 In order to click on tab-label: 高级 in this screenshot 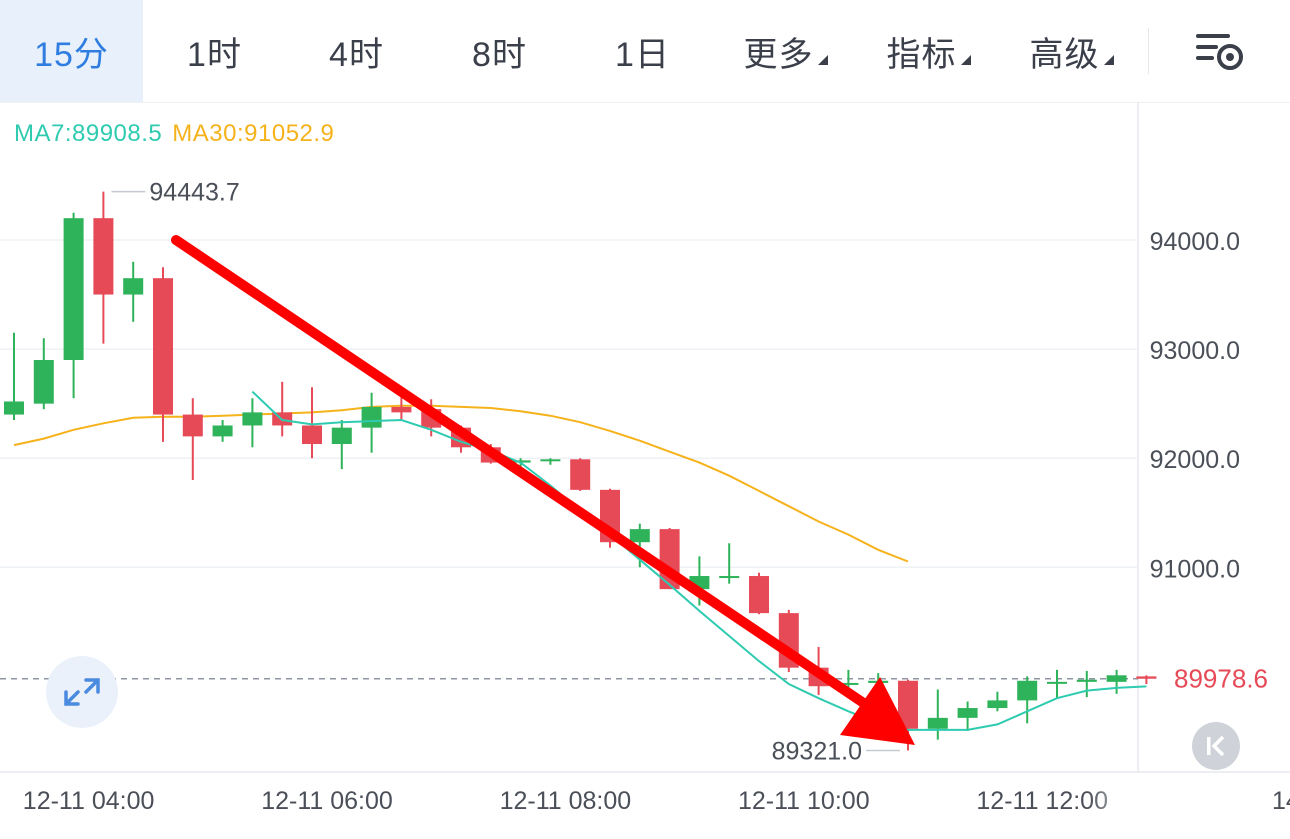, I will do `click(1064, 54)`.